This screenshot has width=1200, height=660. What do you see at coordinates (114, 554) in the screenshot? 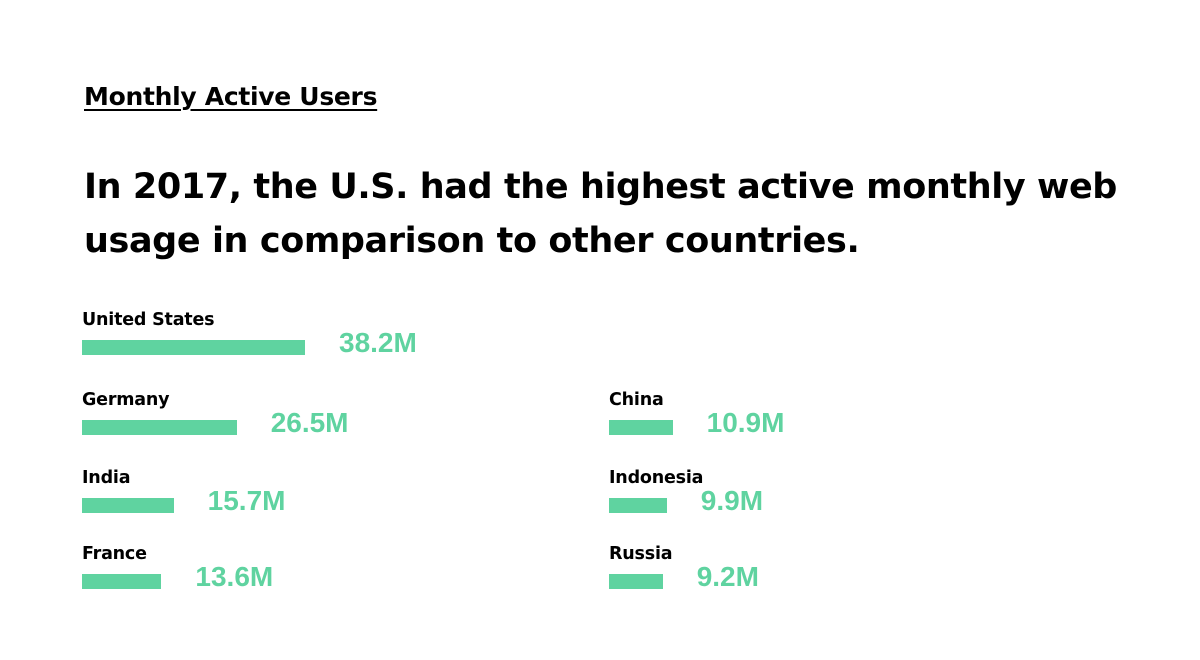
I see `bar-category-label: France` at bounding box center [114, 554].